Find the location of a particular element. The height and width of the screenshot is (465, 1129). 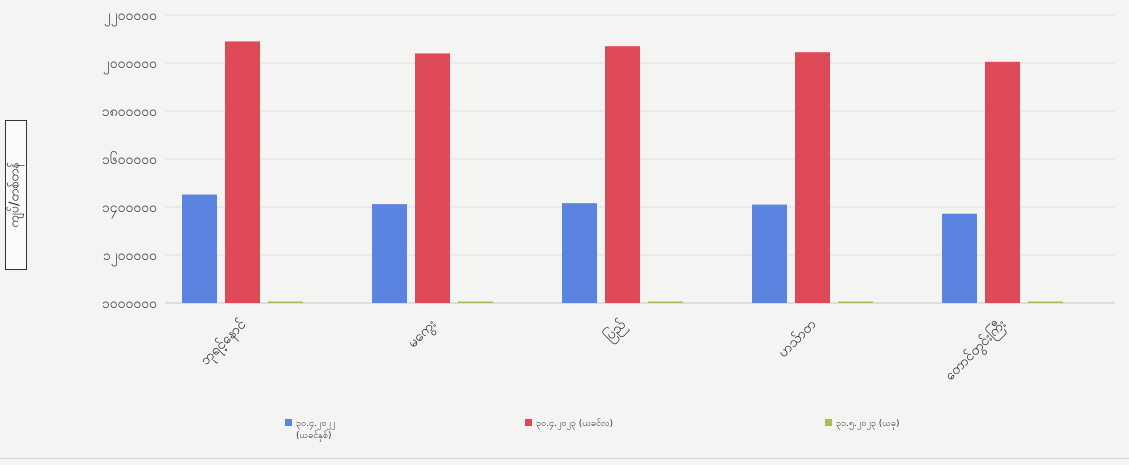

y-tick-label: ၁၆၀၀၀၀၀ is located at coordinates (129, 160).